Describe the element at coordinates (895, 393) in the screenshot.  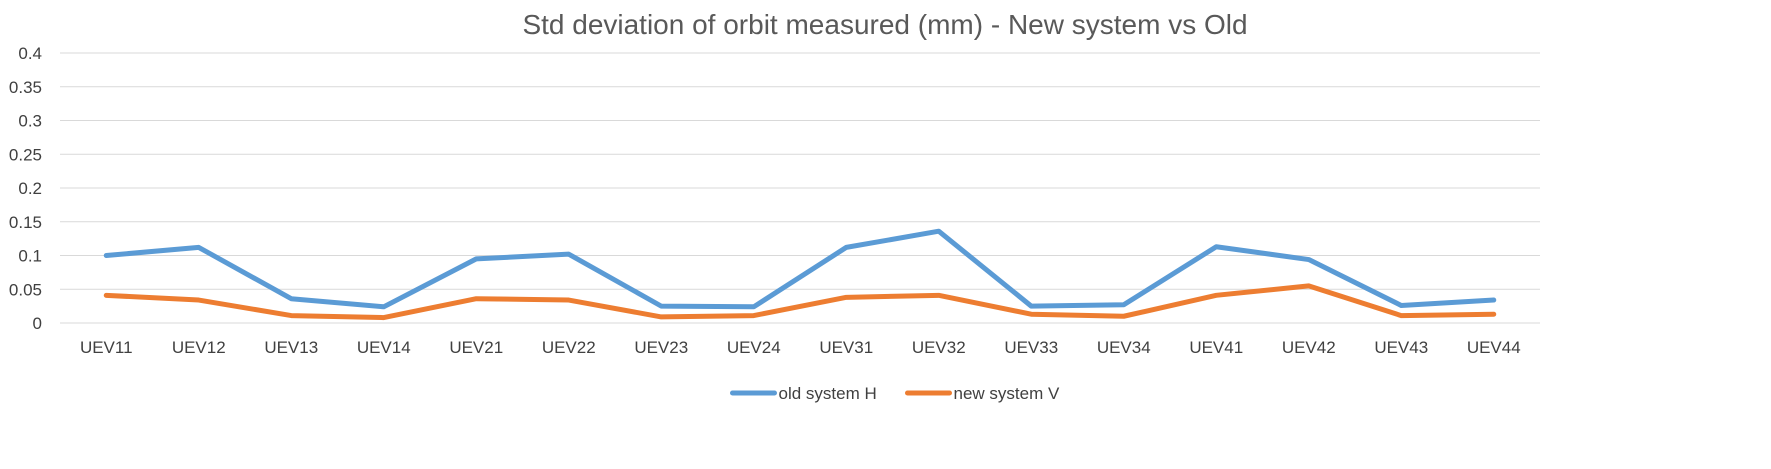
I see `legend: old system H new system V` at that location.